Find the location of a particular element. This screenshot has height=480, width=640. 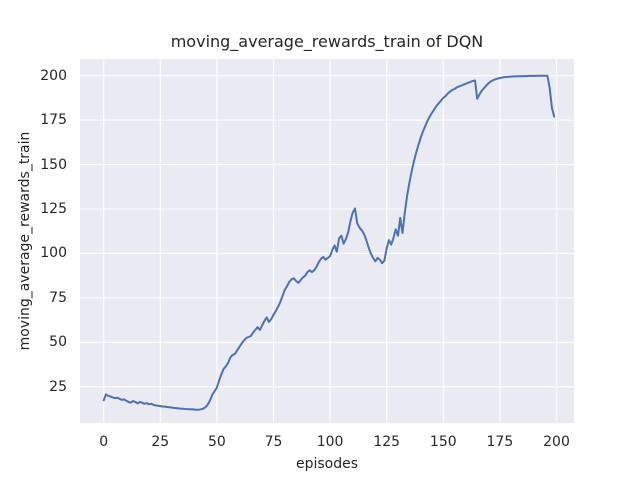

x-tick-label: 100 is located at coordinates (330, 442).